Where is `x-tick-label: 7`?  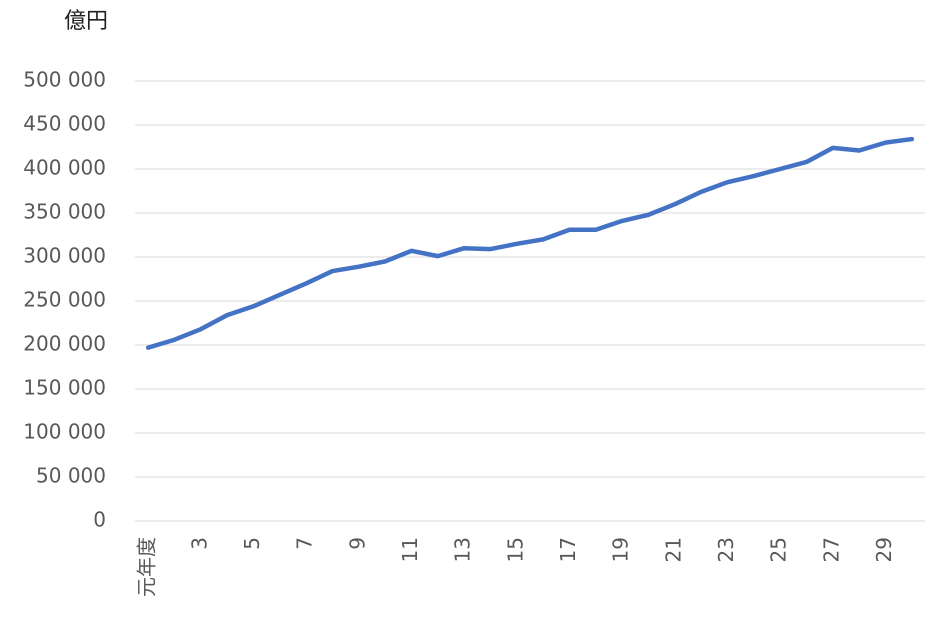
x-tick-label: 7 is located at coordinates (305, 543).